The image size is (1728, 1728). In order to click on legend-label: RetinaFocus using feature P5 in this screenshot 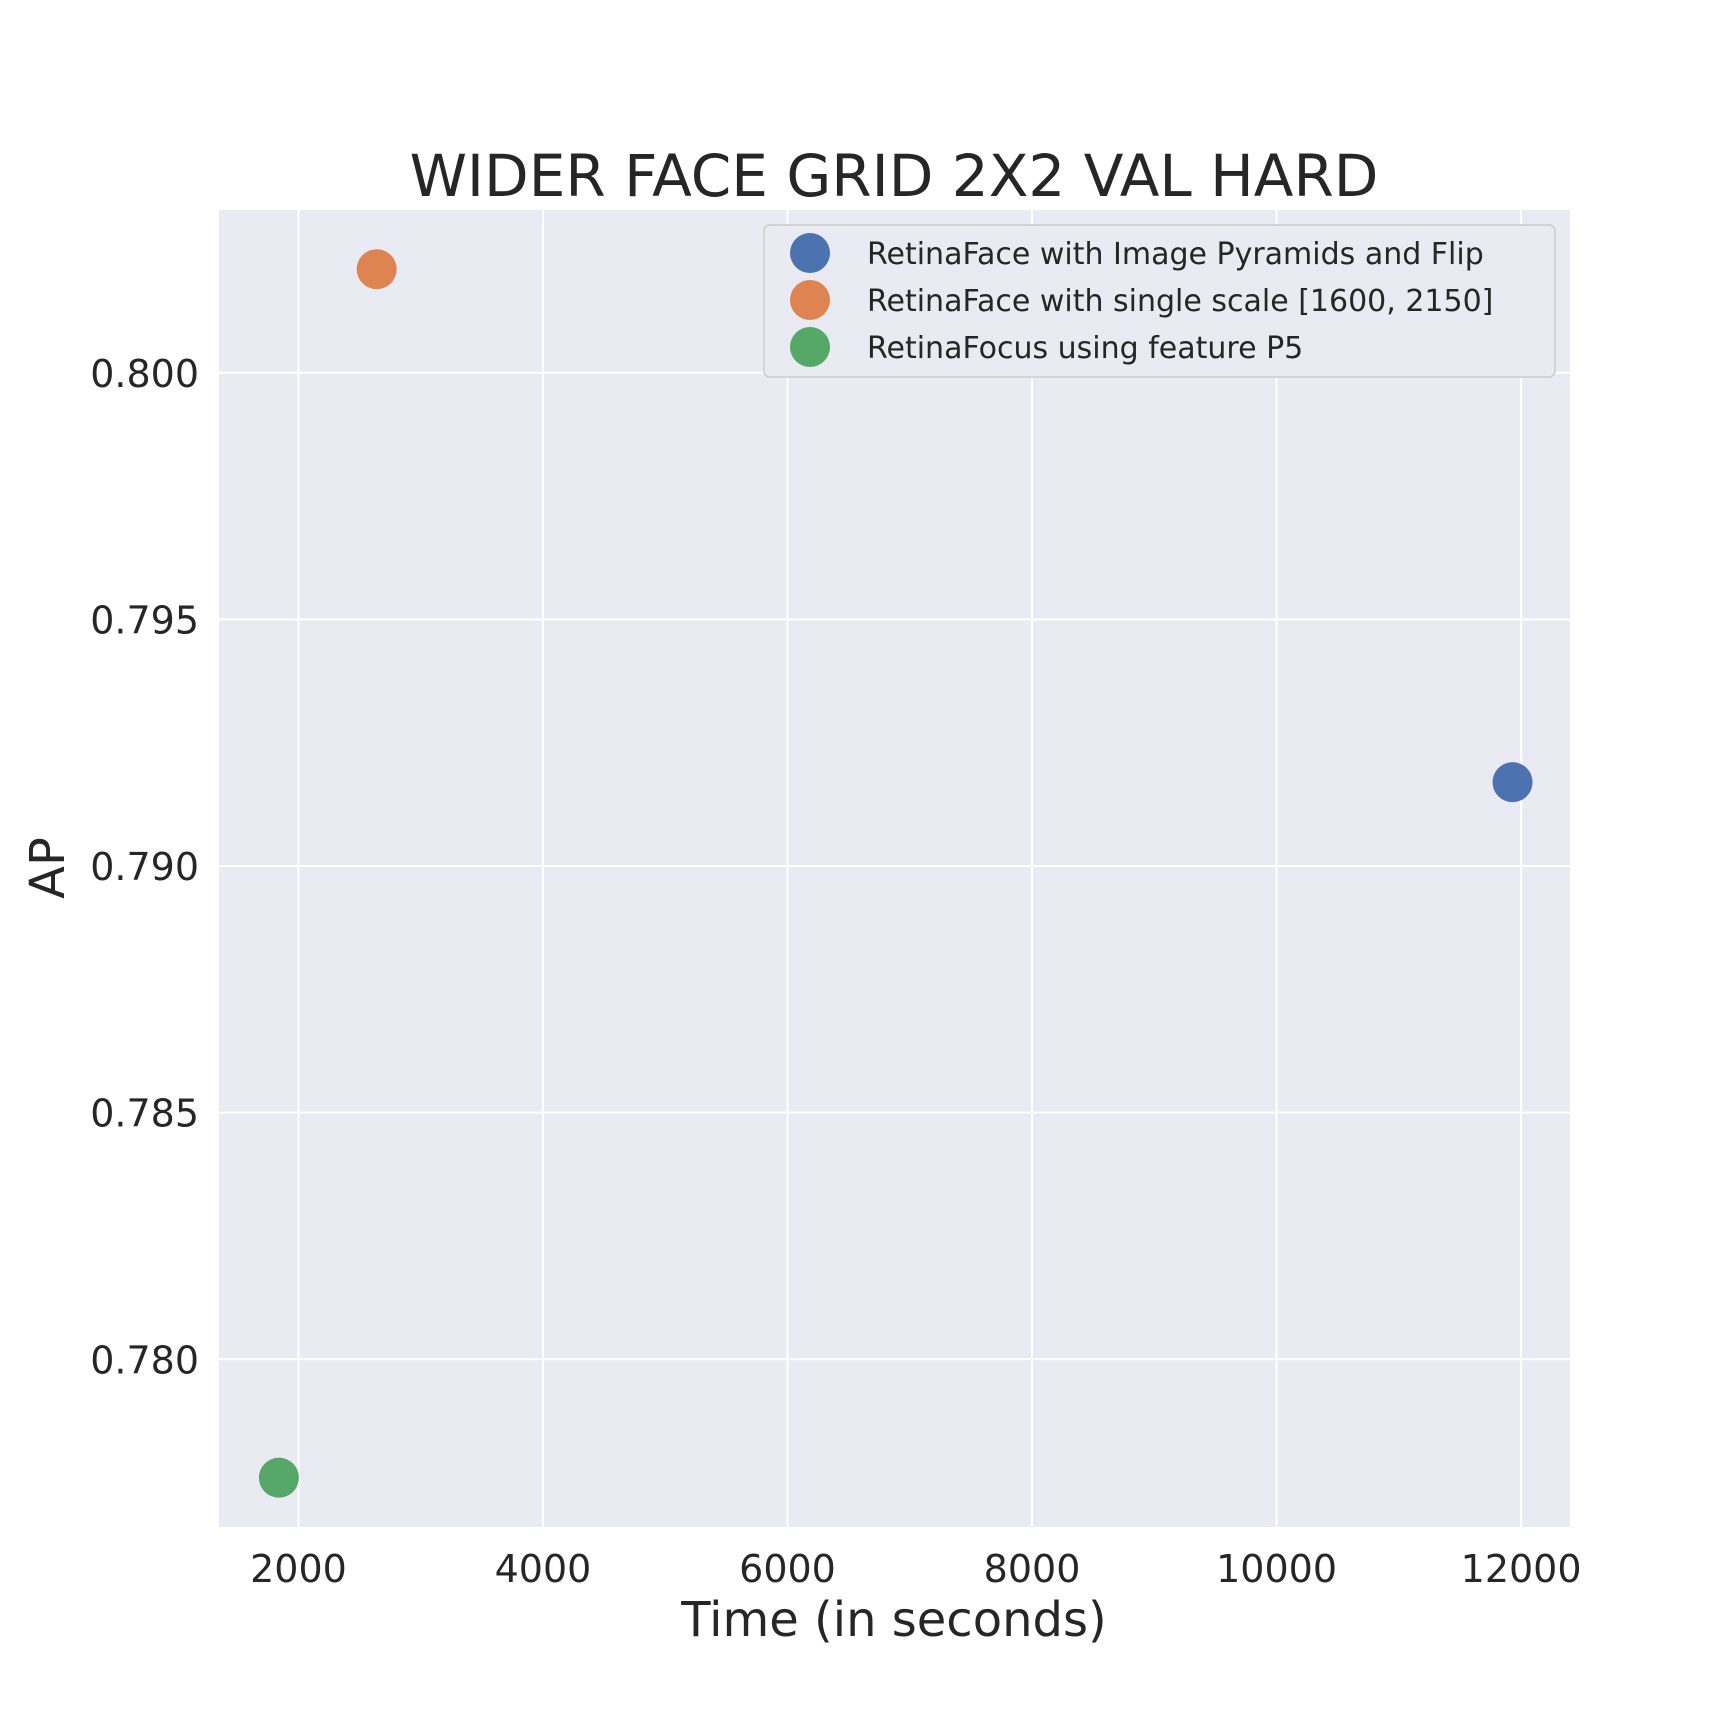, I will do `click(1085, 348)`.